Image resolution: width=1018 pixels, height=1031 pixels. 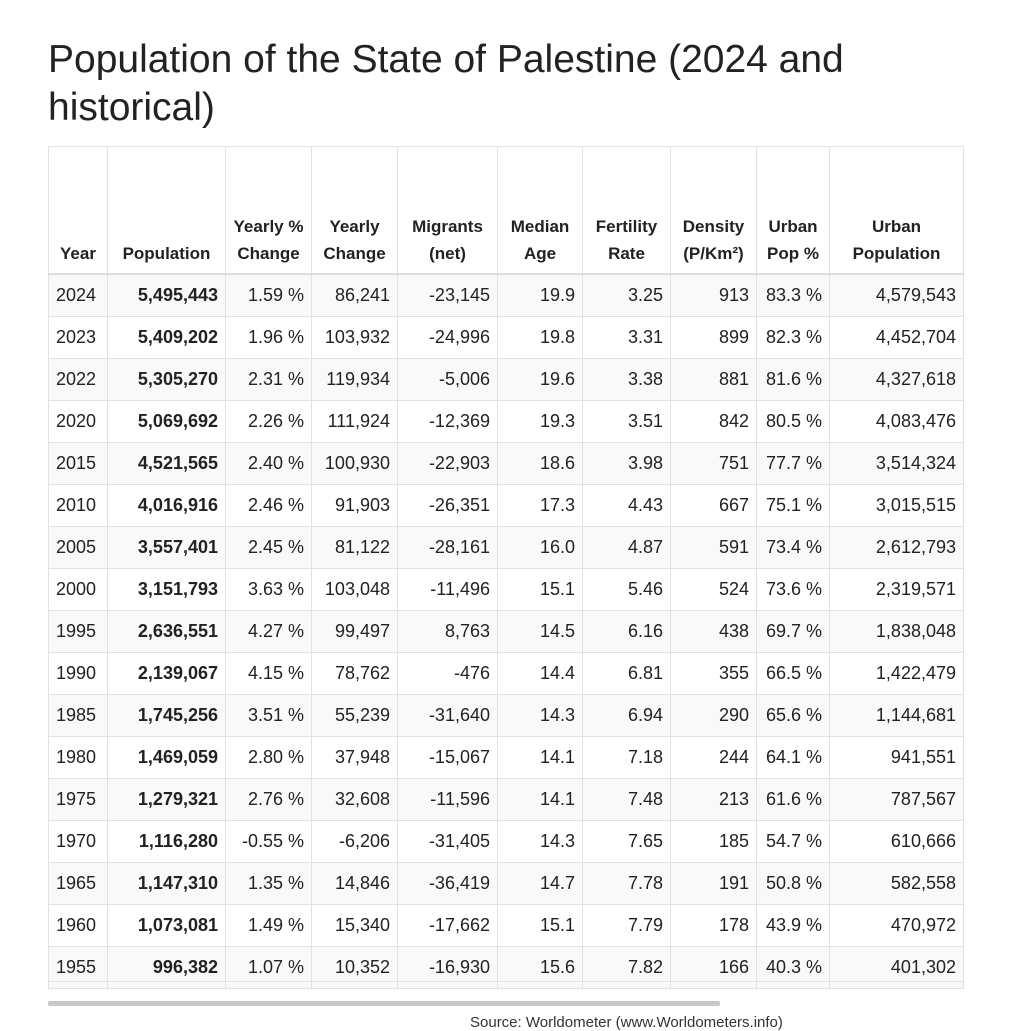 I want to click on table-cell: 10,352, so click(x=354, y=967).